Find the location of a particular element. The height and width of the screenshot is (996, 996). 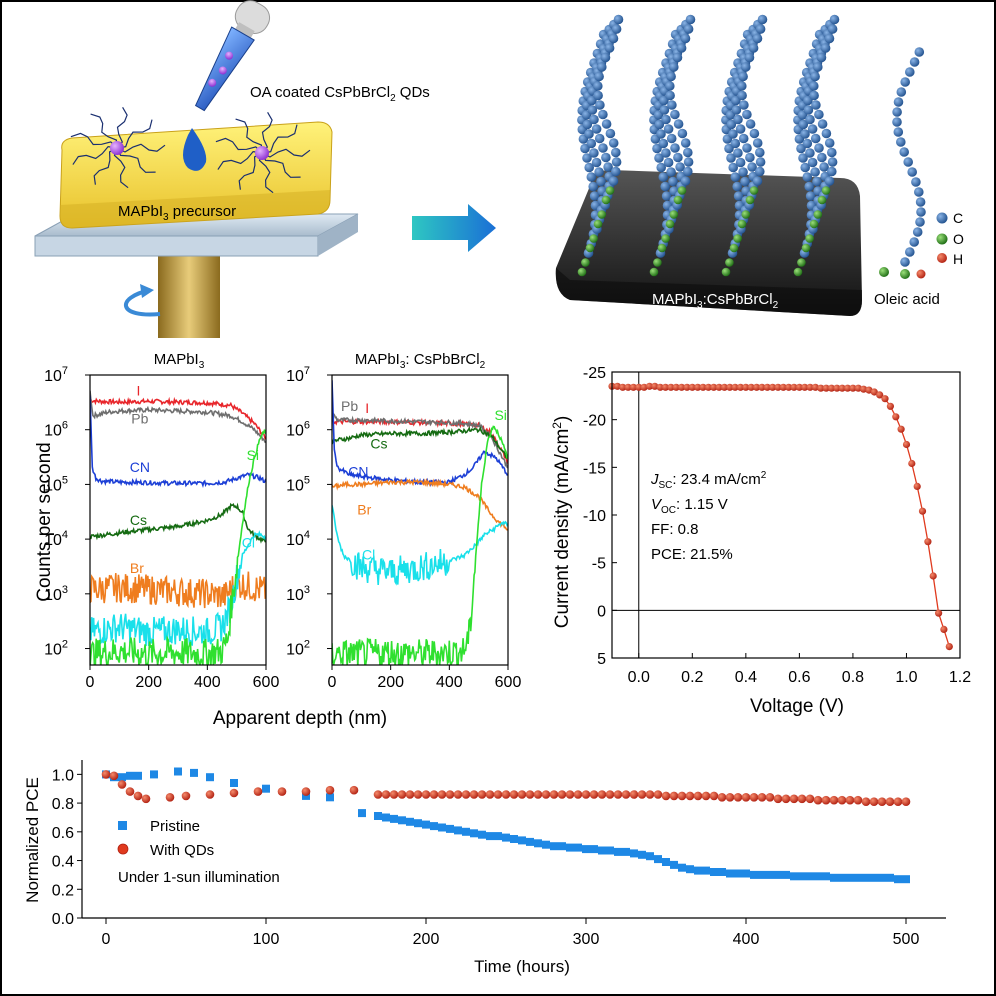

film-schematic: MAPbI3:CsPbBrCl2 Oleic acid C O H is located at coordinates (759, 165).